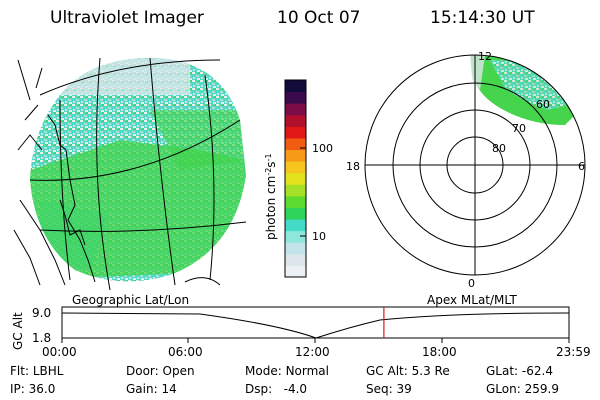 This screenshot has height=400, width=600. Describe the element at coordinates (160, 371) in the screenshot. I see `door-readout: Door: Open` at that location.